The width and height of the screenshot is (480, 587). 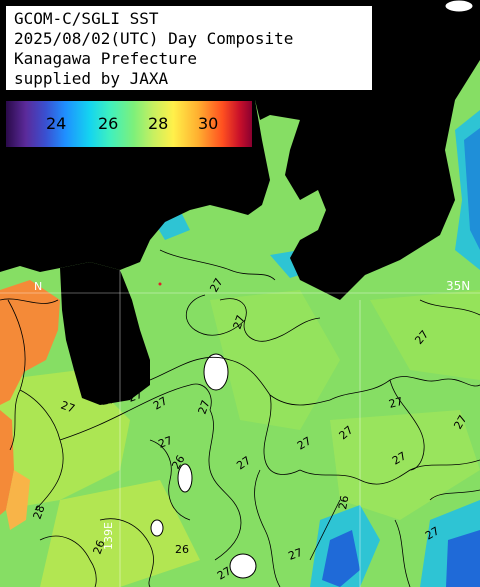 What do you see at coordinates (160, 284) in the screenshot?
I see `red-marker-point` at bounding box center [160, 284].